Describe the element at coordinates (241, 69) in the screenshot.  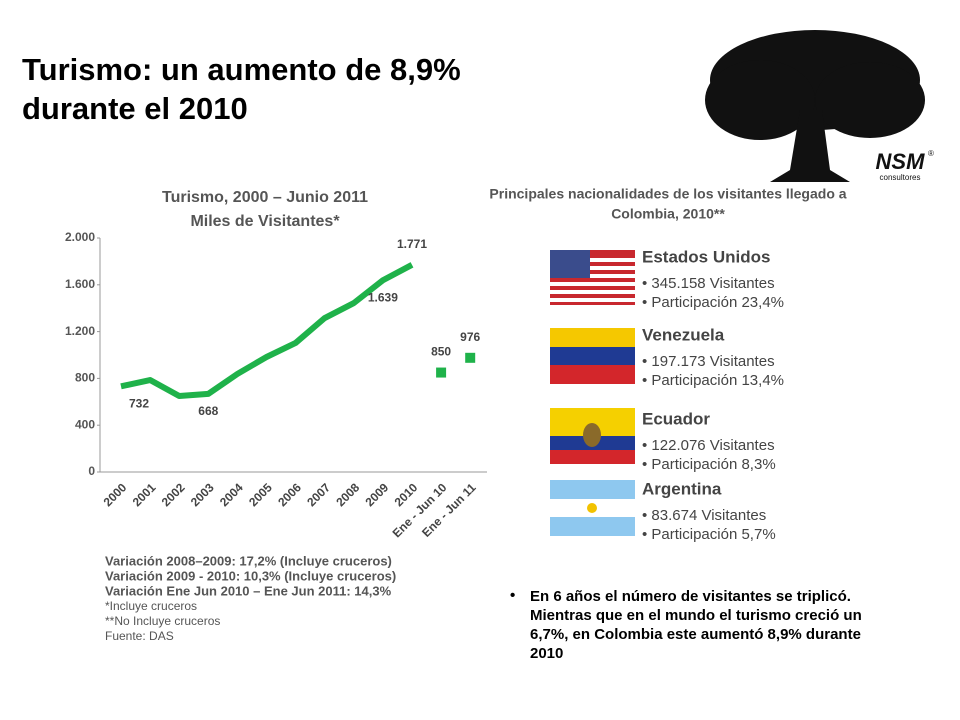
I see `slide-title: Turismo: un aumento de 8,9%` at that location.